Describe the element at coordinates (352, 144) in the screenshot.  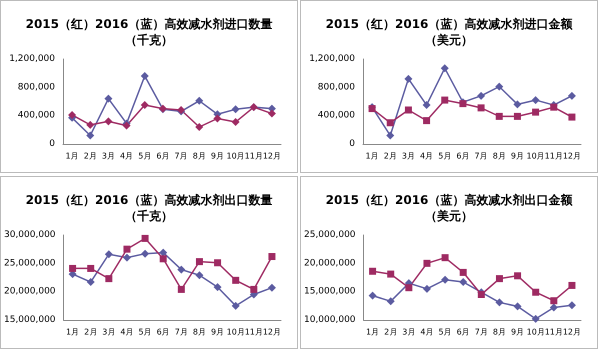
I see `y-tick-label: 0` at that location.